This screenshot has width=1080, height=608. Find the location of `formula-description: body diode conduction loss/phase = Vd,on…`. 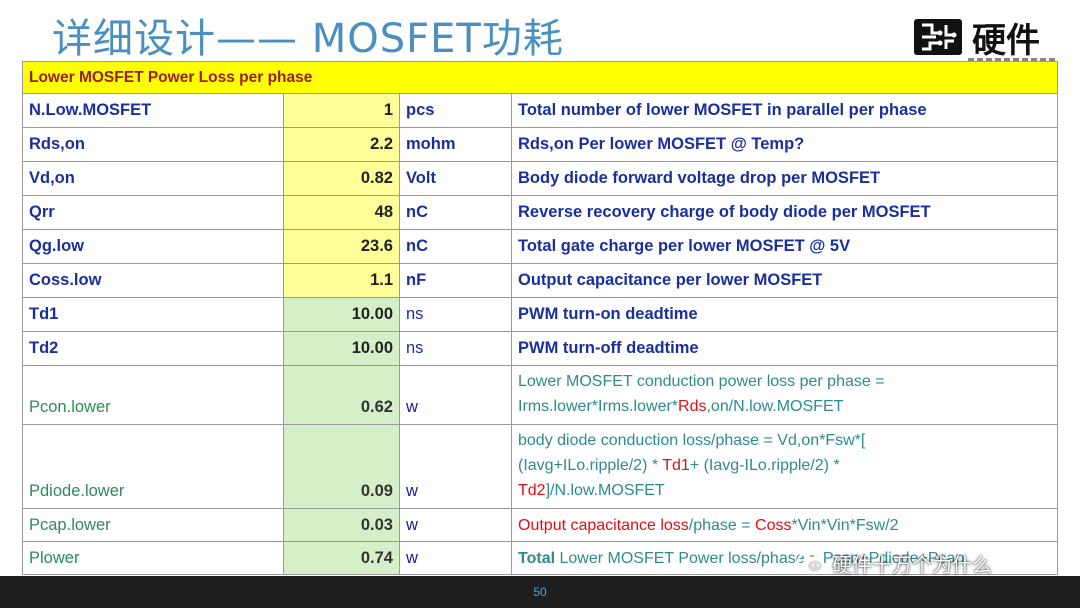

formula-description: body diode conduction loss/phase = Vd,on… is located at coordinates (784, 466).